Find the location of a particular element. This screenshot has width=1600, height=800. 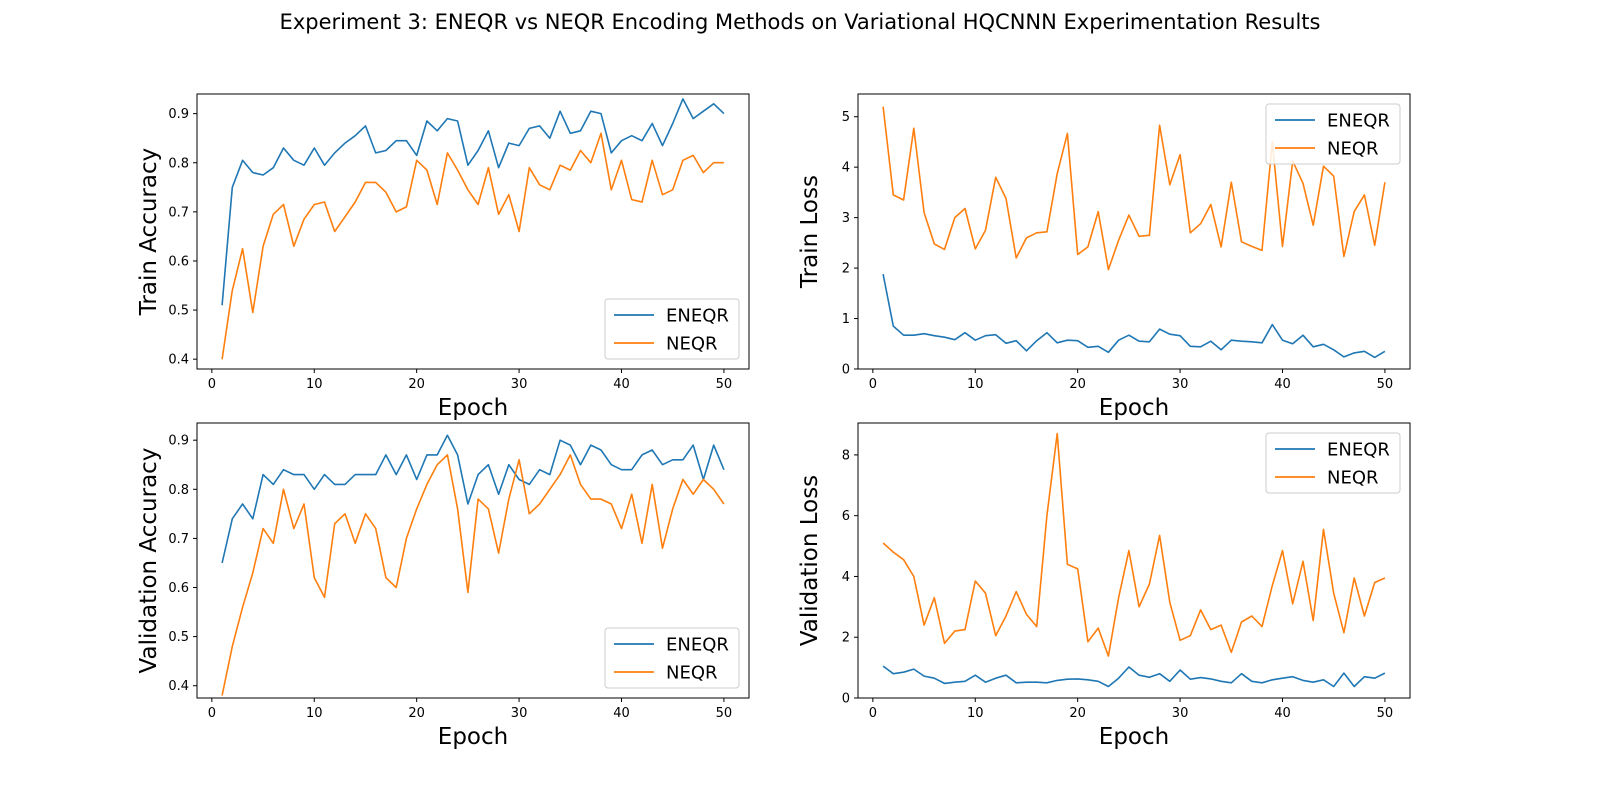

y-axis-label: Train Loss is located at coordinates (810, 232).